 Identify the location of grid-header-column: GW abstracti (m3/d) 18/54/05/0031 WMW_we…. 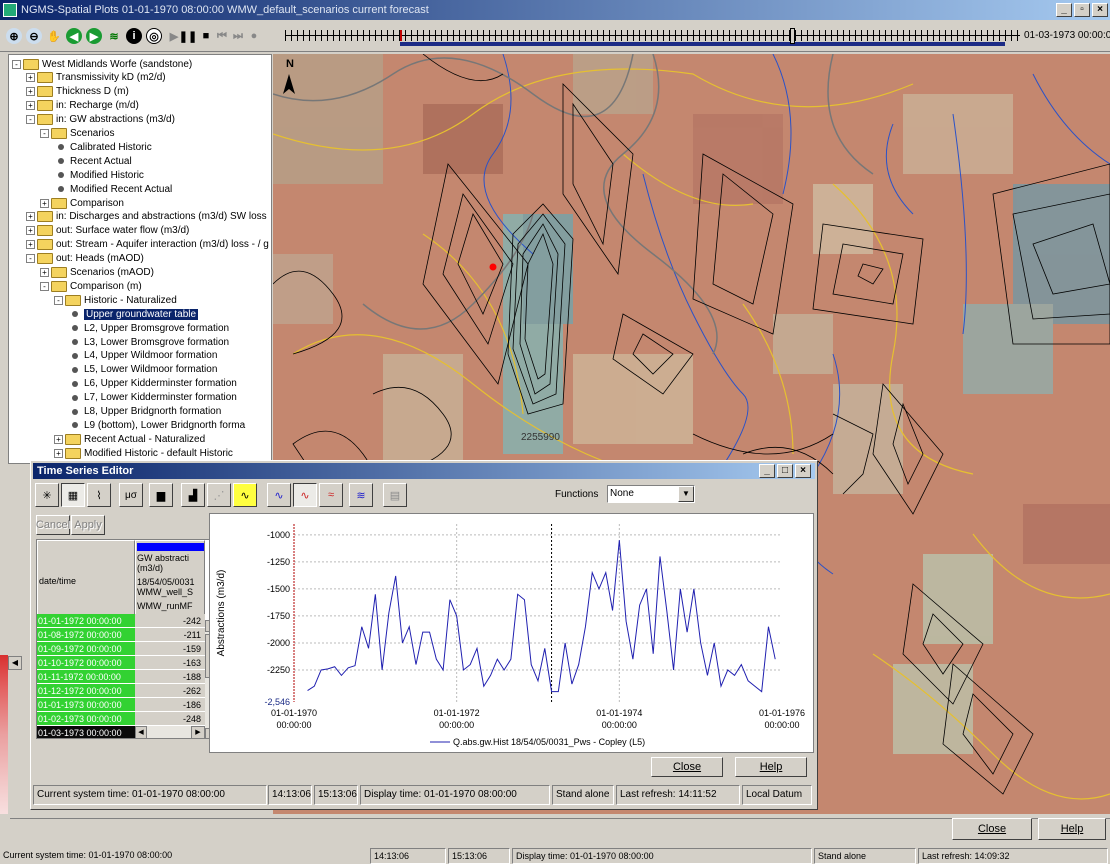
(170, 580).